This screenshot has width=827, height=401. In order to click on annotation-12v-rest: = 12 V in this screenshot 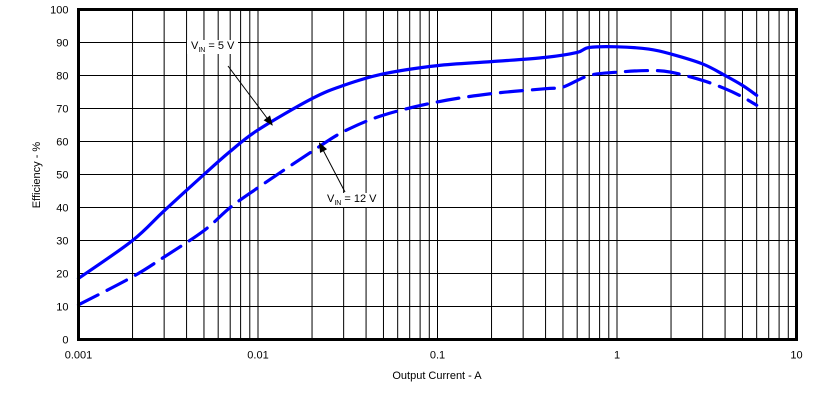, I will do `click(359, 199)`.